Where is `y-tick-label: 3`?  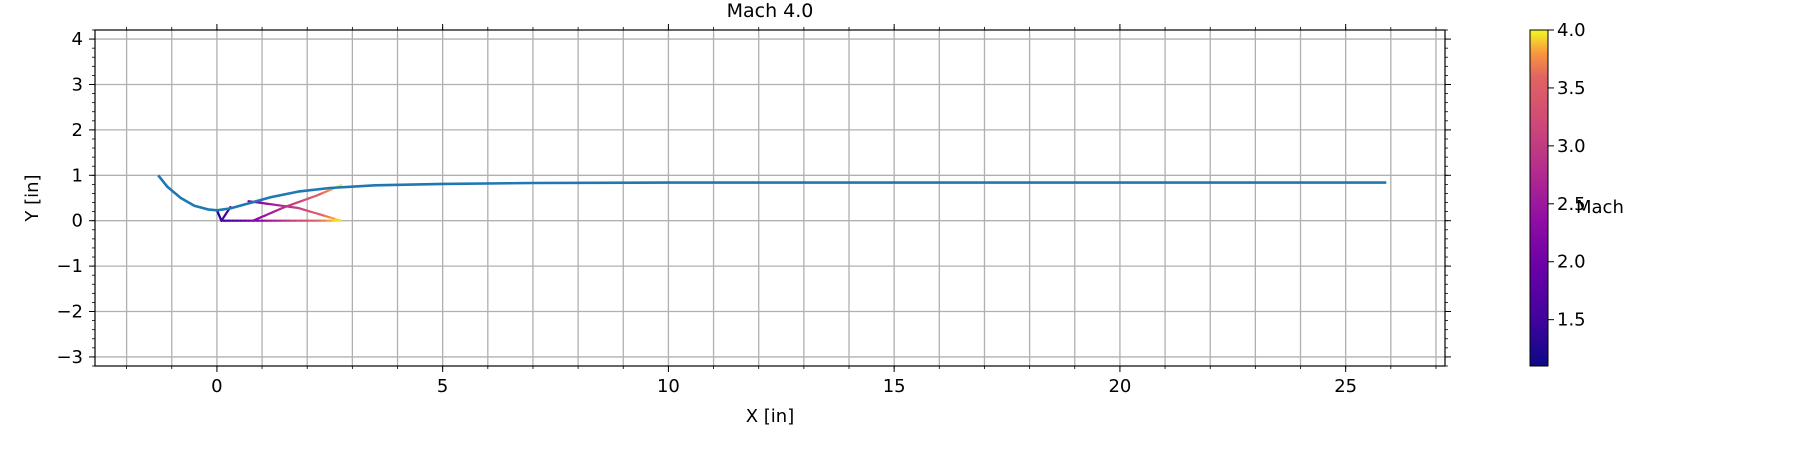
y-tick-label: 3 is located at coordinates (77, 84).